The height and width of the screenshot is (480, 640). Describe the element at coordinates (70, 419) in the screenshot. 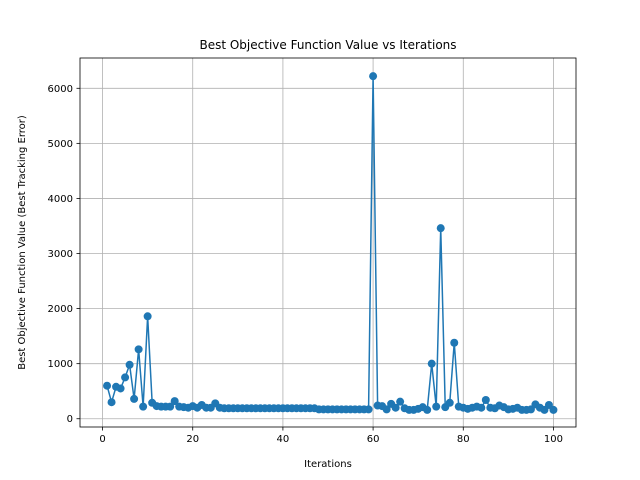

I see `y-tick-label: 0` at that location.